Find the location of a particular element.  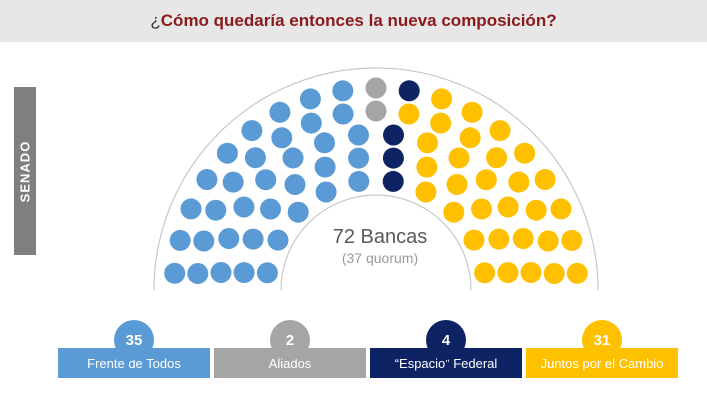

hemicycle-inner-arc is located at coordinates (376, 242).